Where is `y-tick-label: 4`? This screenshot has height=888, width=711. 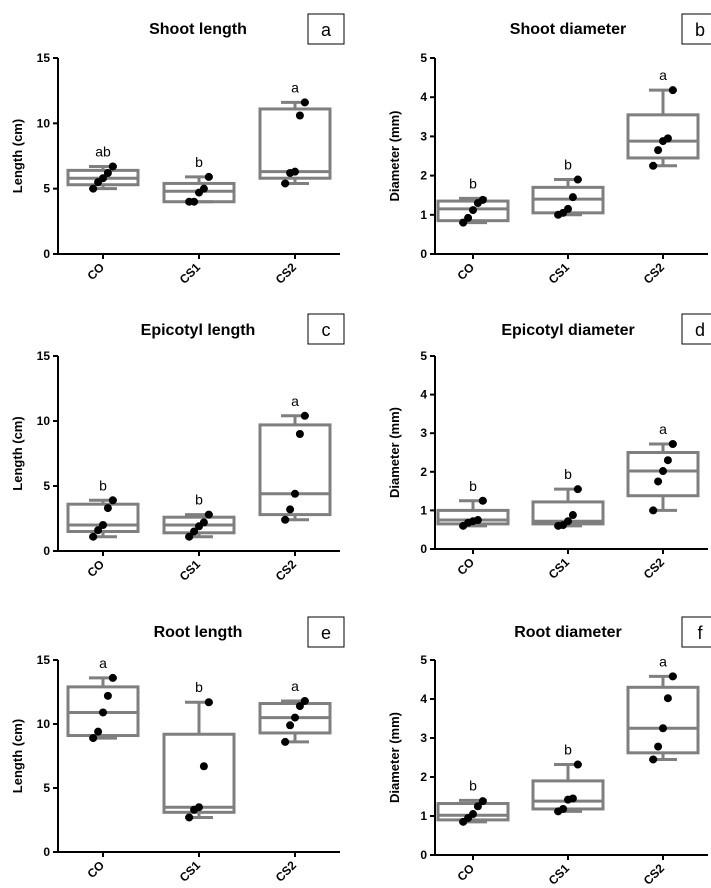 y-tick-label: 4 is located at coordinates (423, 97).